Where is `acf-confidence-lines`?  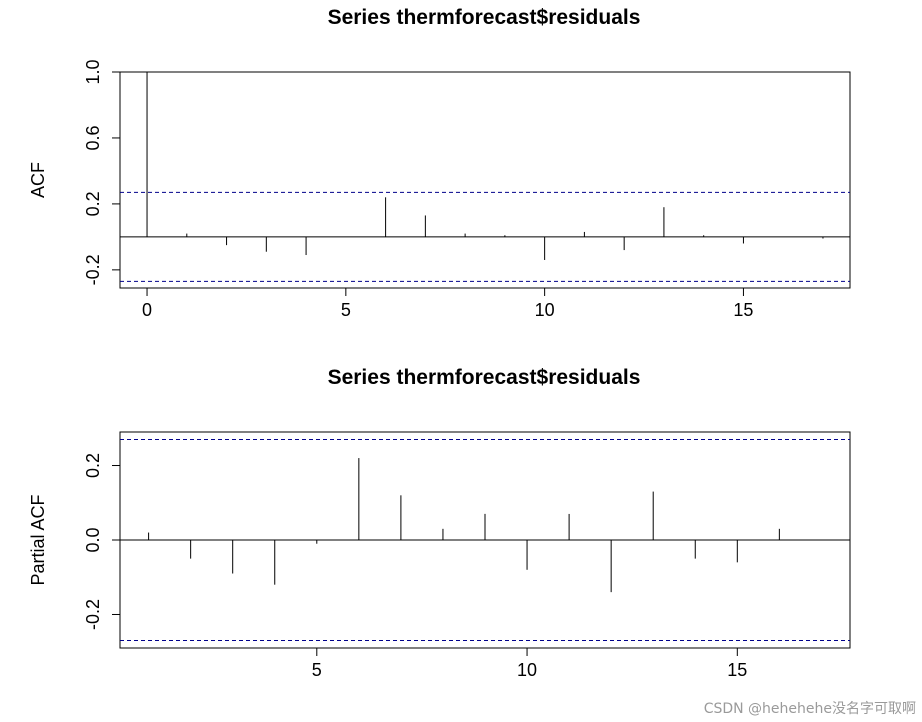 acf-confidence-lines is located at coordinates (485, 236).